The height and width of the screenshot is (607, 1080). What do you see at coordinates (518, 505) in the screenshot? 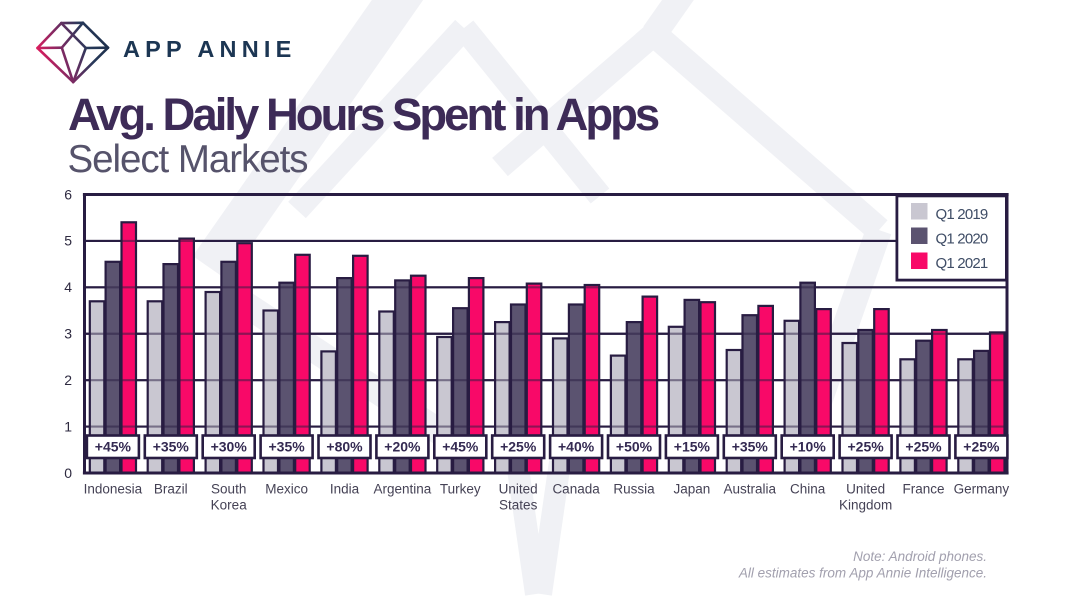
I see `svg-text: States` at bounding box center [518, 505].